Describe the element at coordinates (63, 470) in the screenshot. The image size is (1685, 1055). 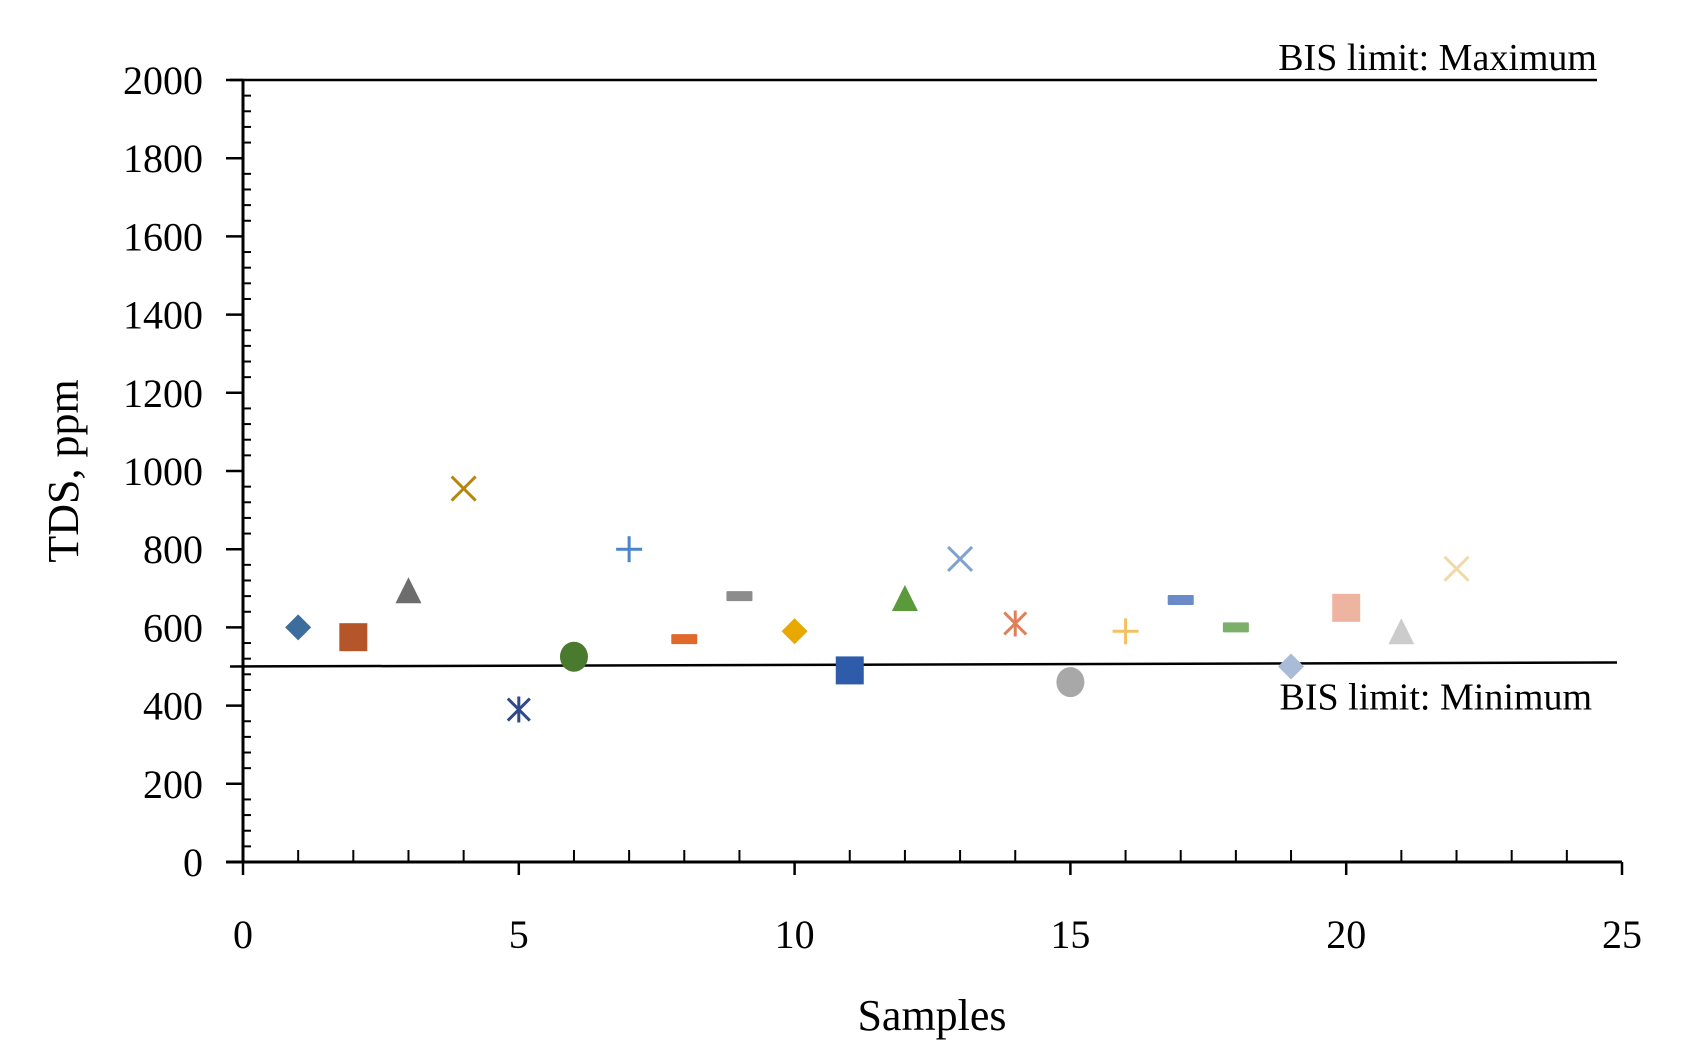
I see `y-axis-title: TDS, ppm` at that location.